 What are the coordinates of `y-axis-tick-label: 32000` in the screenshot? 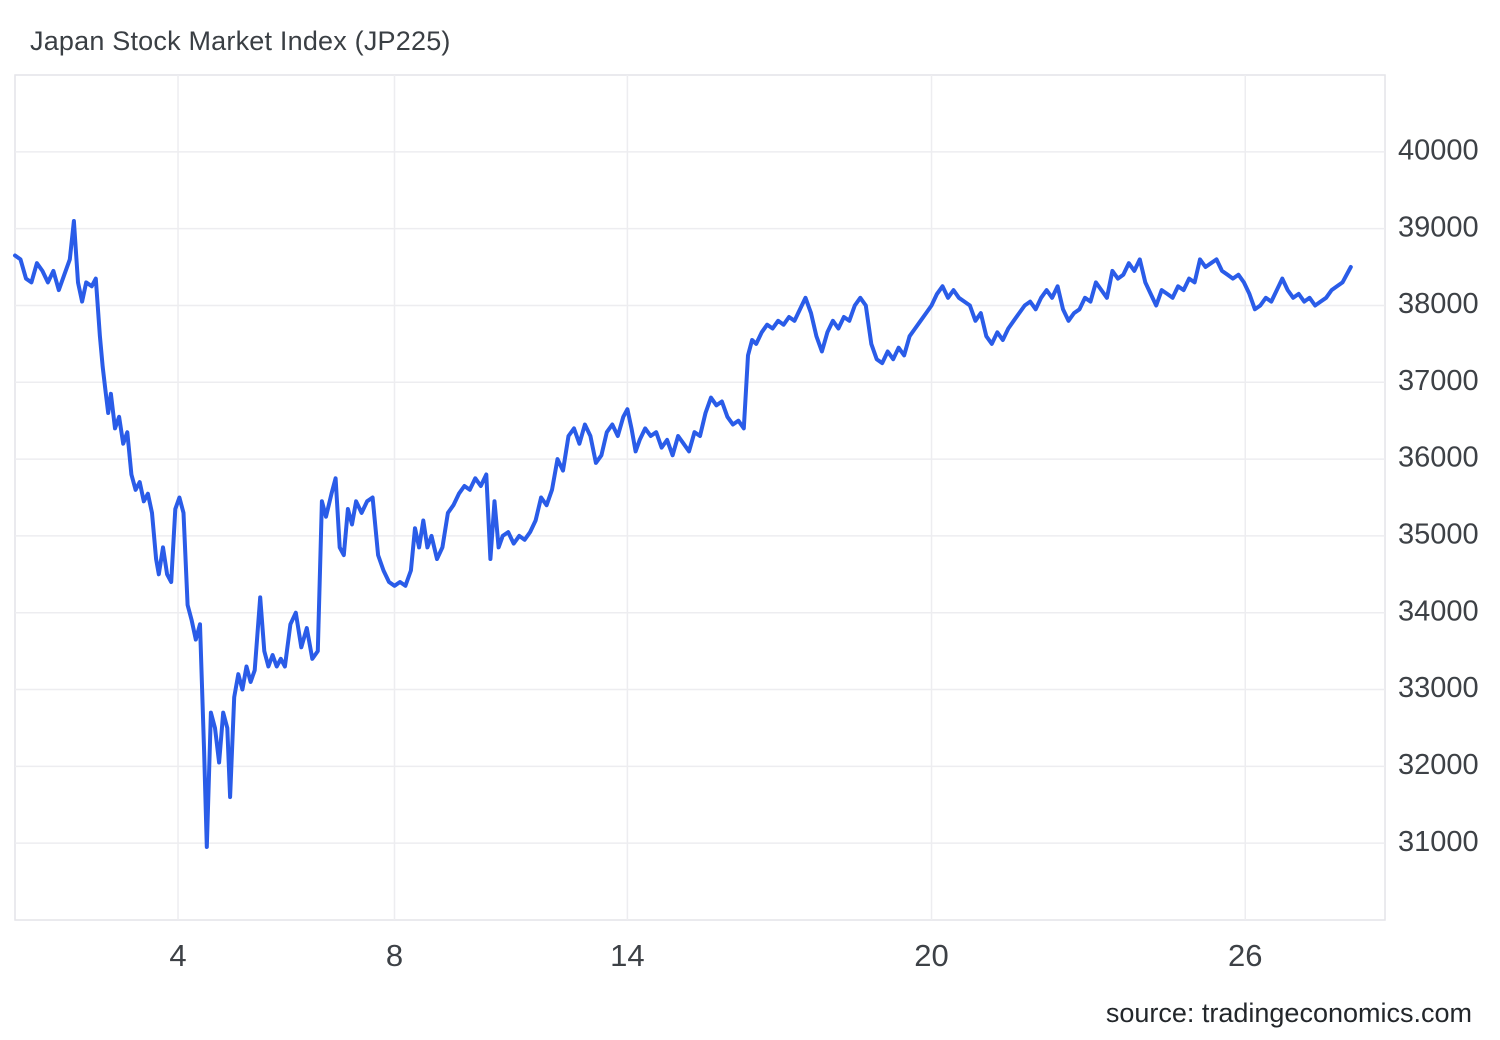 It's located at (1438, 765).